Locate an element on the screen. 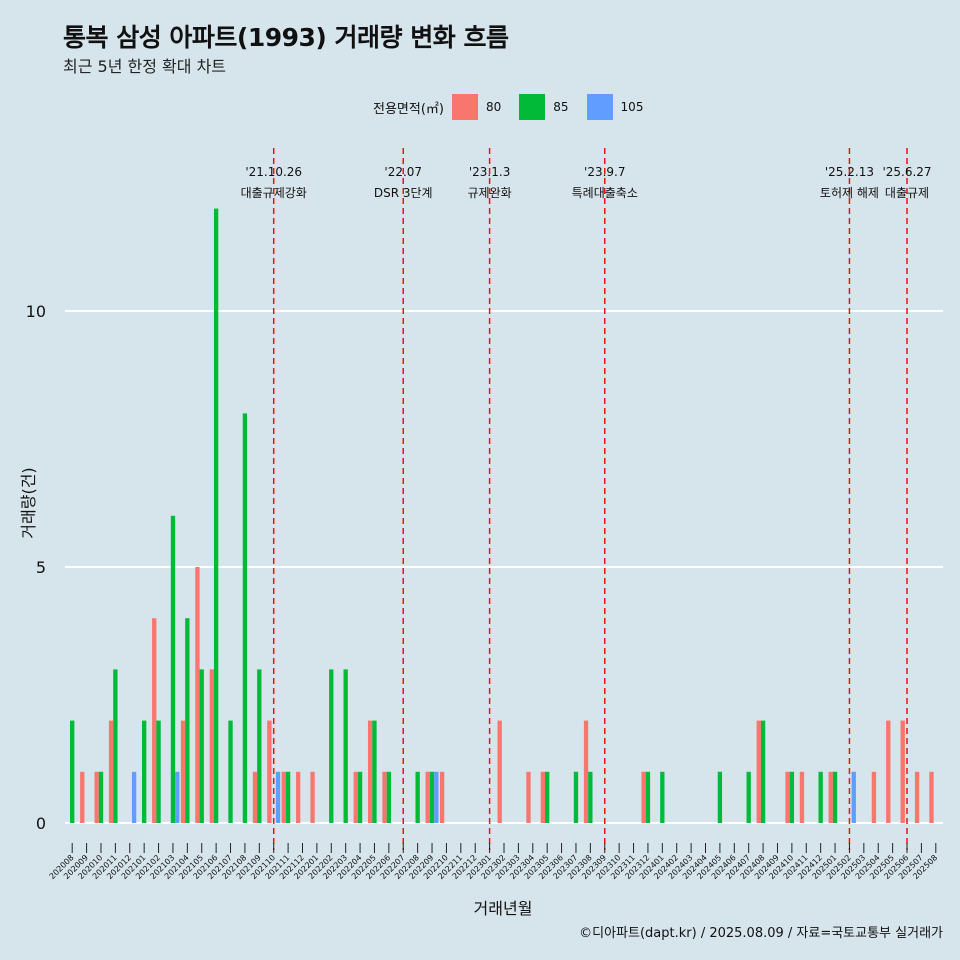 Image resolution: width=960 pixels, height=960 pixels. legend-label-80: 80 is located at coordinates (493, 107).